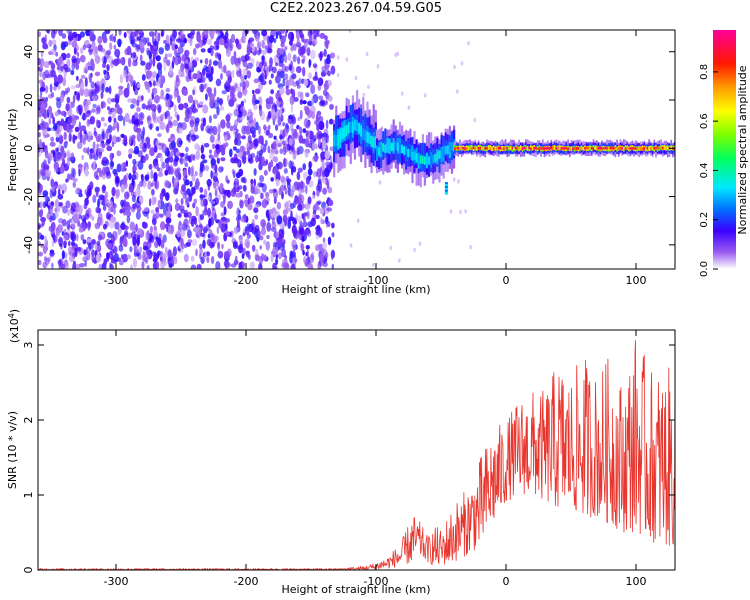  What do you see at coordinates (28, 495) in the screenshot?
I see `y-tick-label: 1` at bounding box center [28, 495].